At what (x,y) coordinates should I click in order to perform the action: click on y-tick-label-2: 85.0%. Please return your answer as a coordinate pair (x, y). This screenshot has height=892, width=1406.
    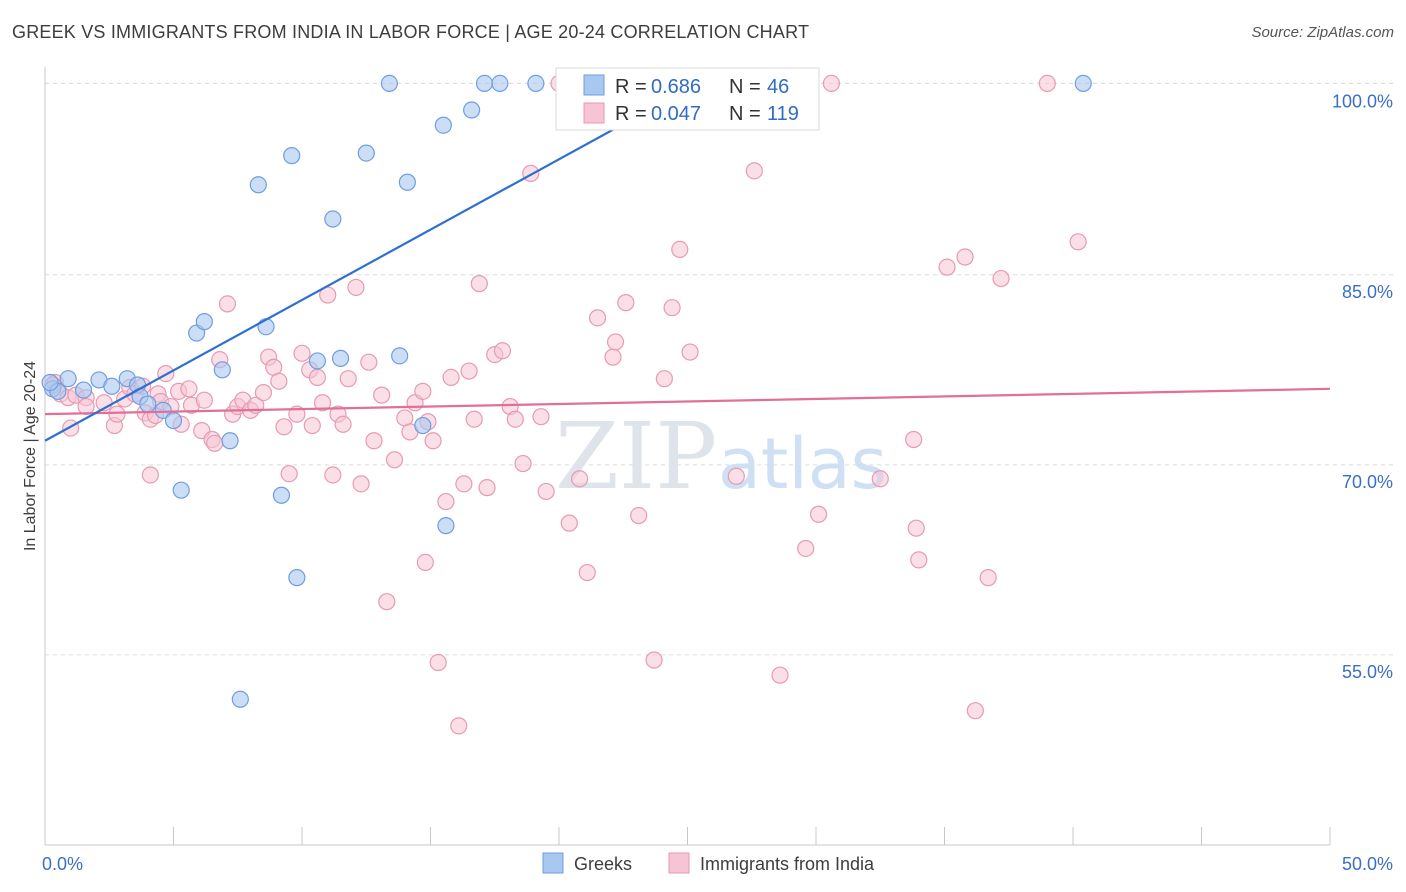
    Looking at the image, I should click on (1367, 292).